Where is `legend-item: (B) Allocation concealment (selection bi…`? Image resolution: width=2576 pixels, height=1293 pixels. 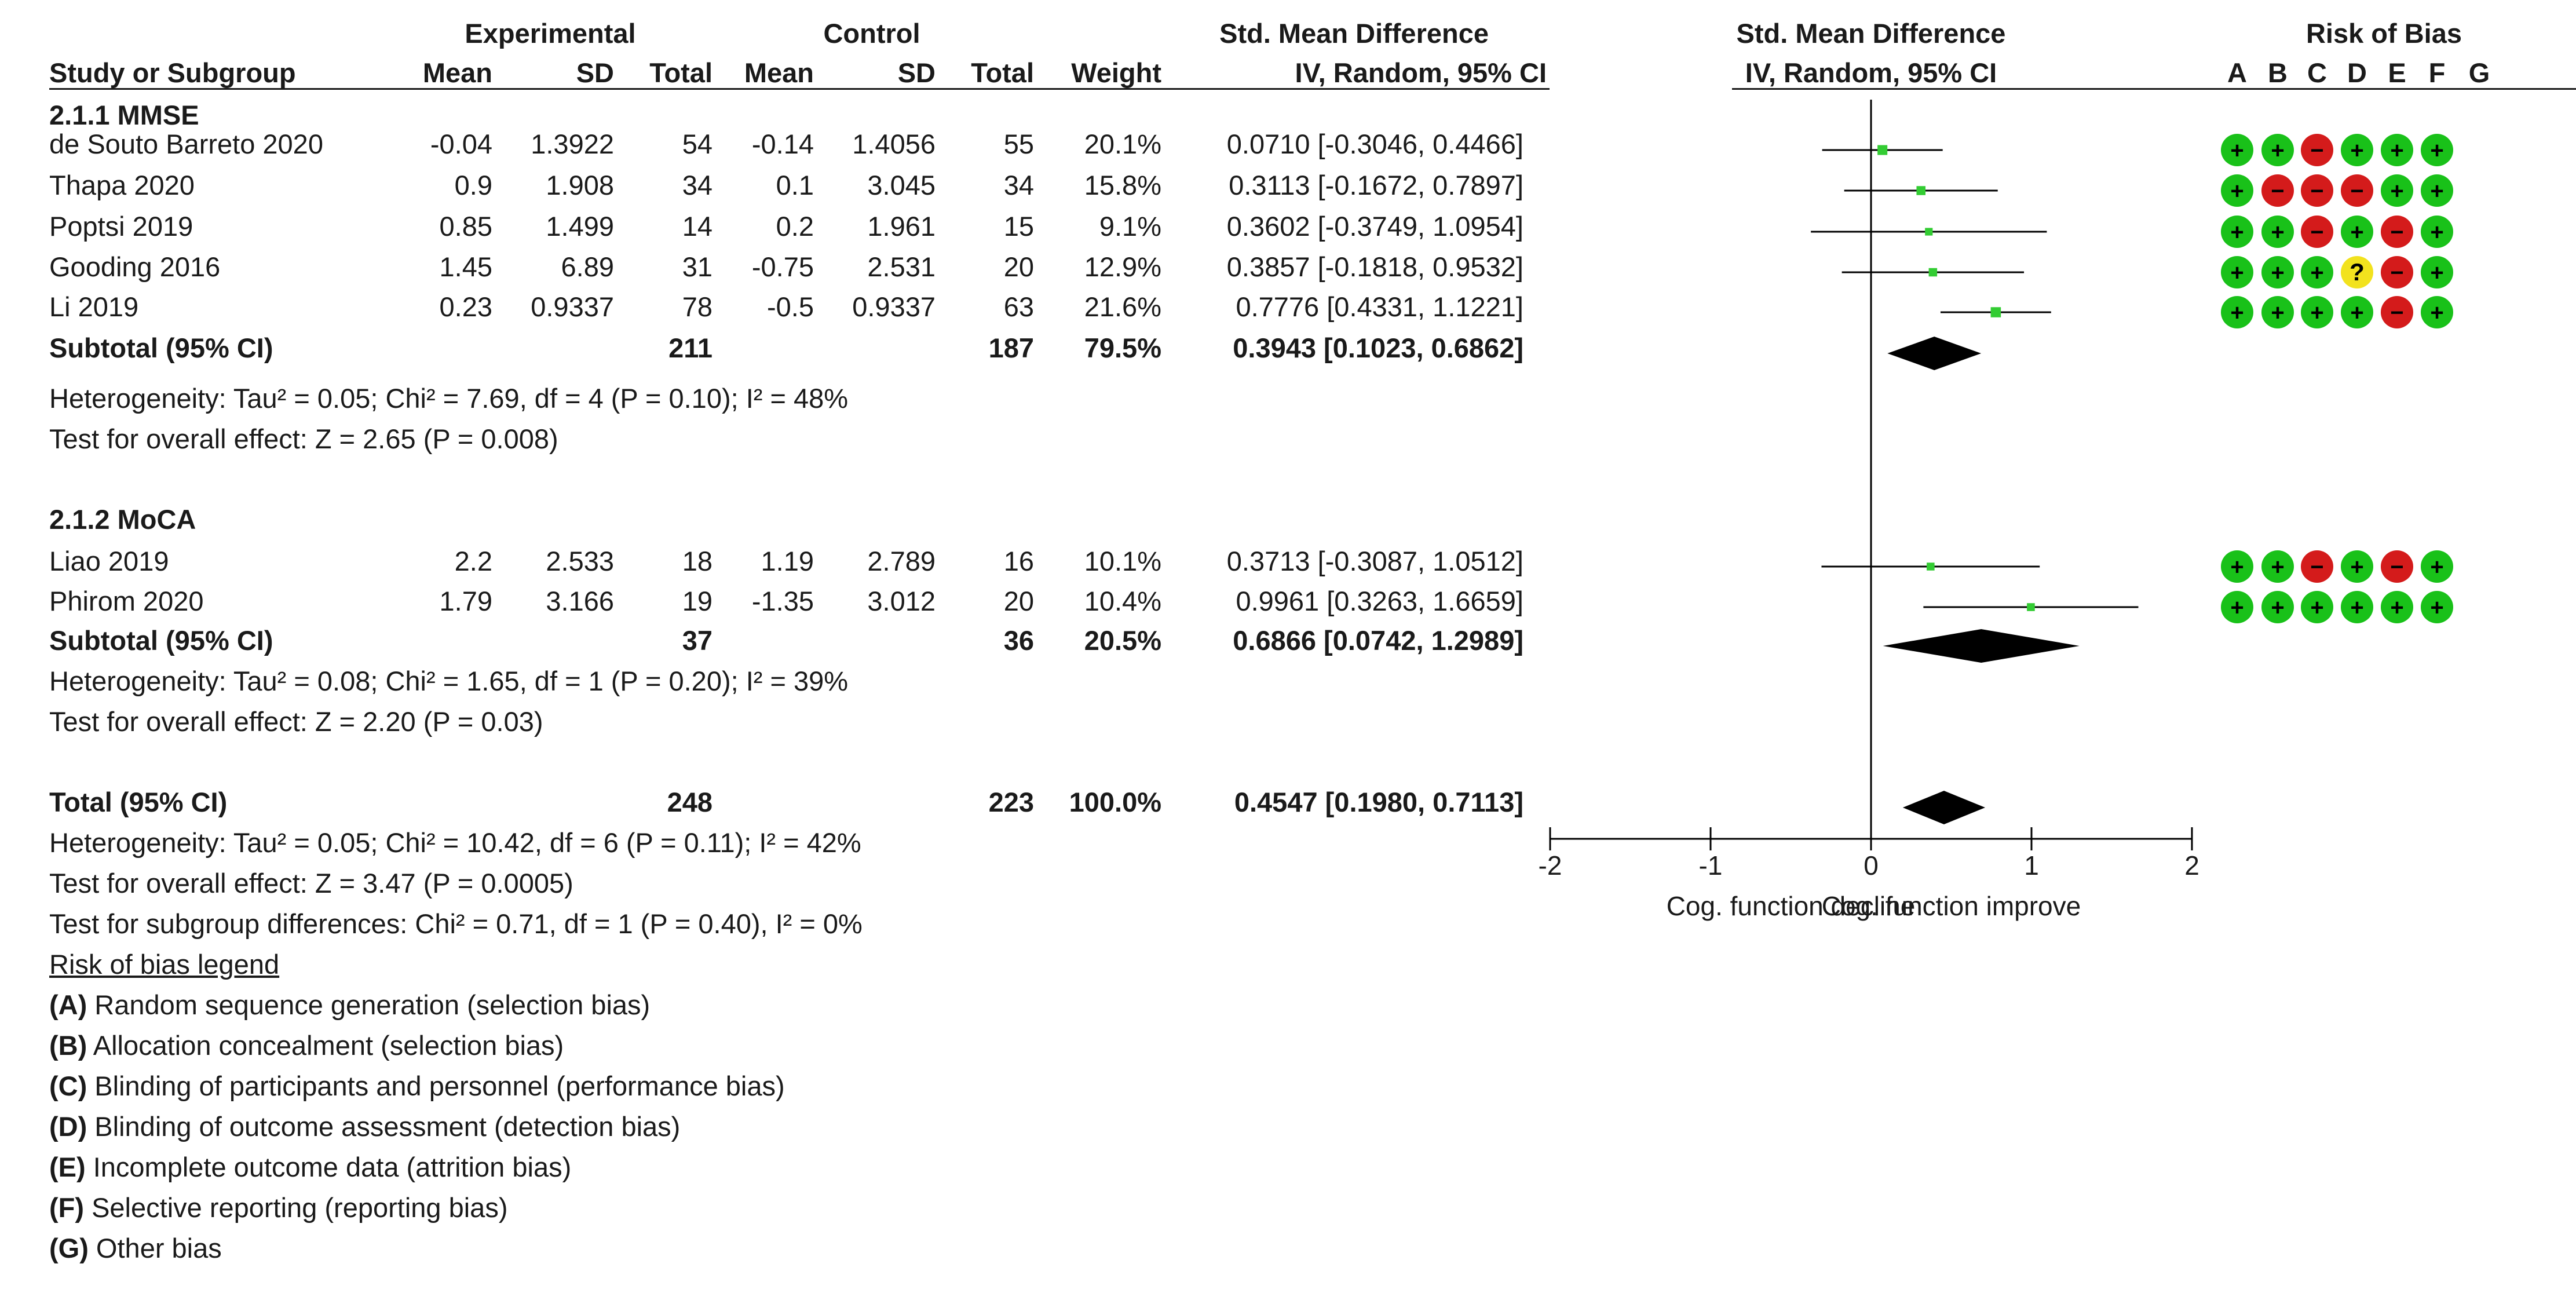
legend-item: (B) Allocation concealment (selection bi… is located at coordinates (306, 1046).